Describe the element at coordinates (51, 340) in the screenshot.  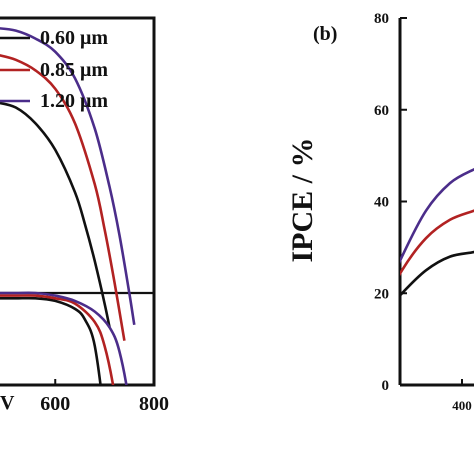
I see `panel-a-series-1-light-curve` at that location.